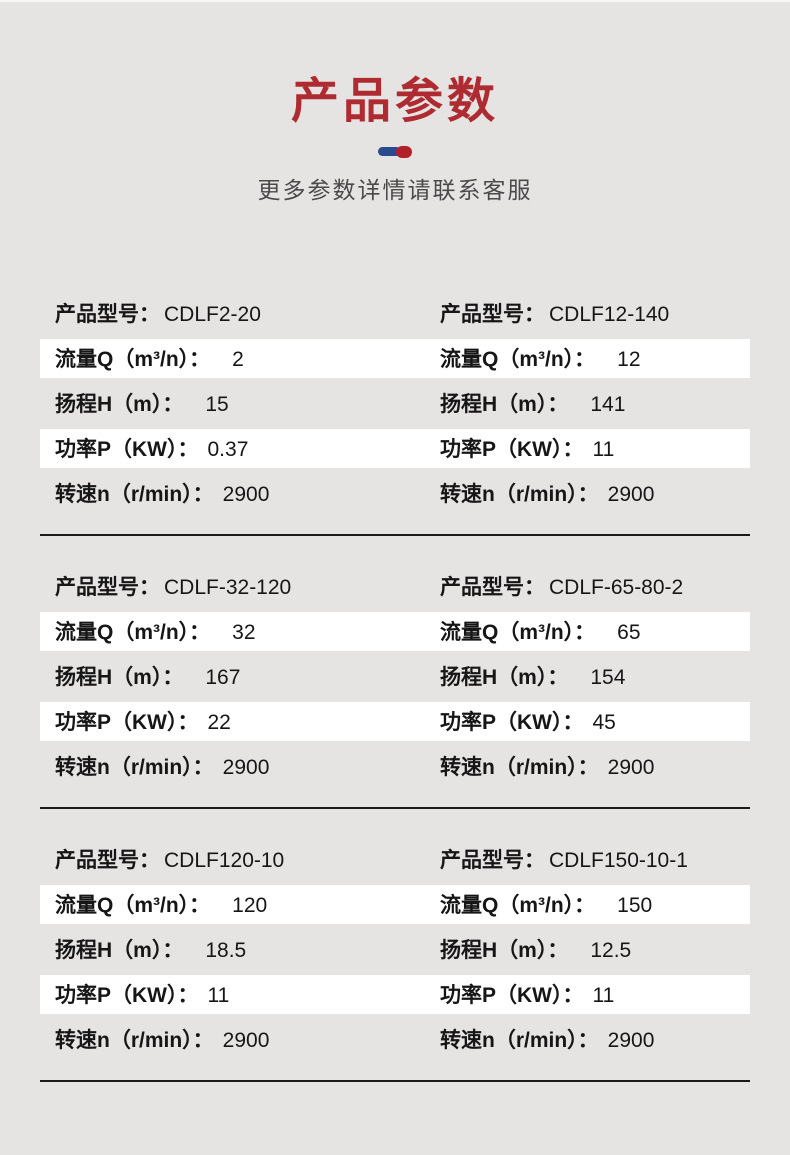  Describe the element at coordinates (217, 904) in the screenshot. I see `flow-cell-left: 流量Q（m³/n）： 120` at that location.